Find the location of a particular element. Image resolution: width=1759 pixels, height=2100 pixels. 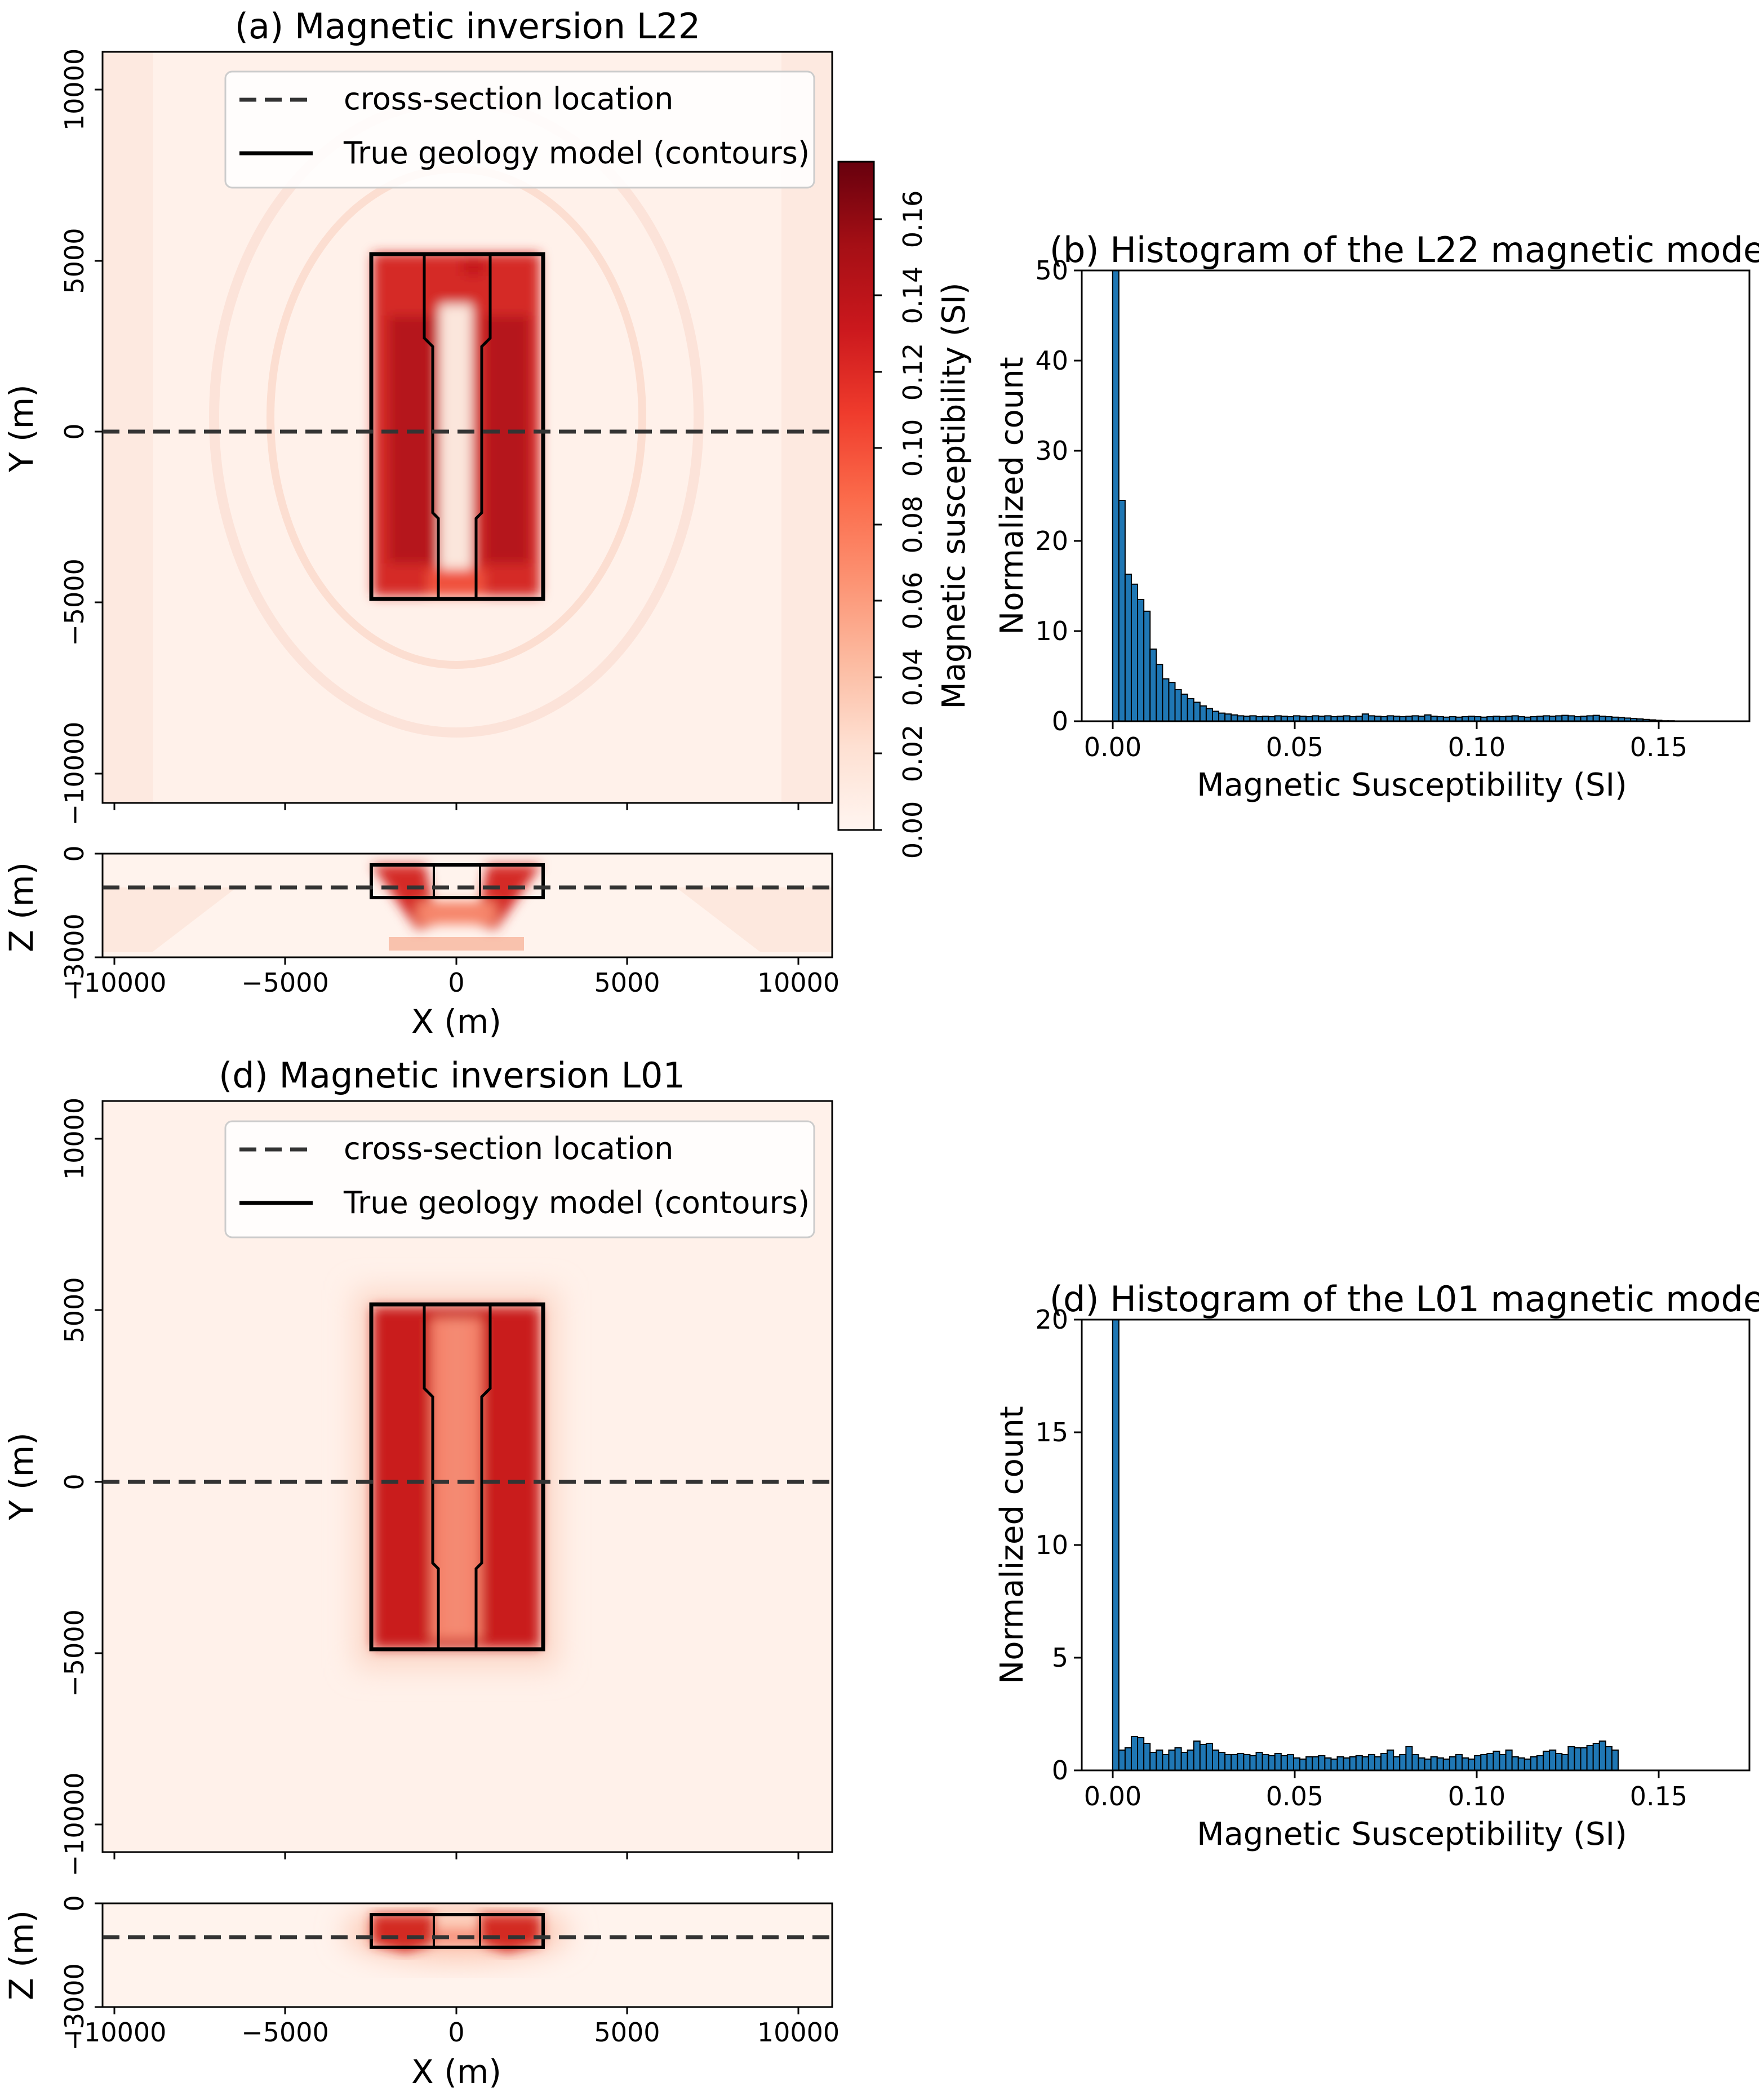

legend-entry-geology: True geology model (contours) is located at coordinates (576, 1202).